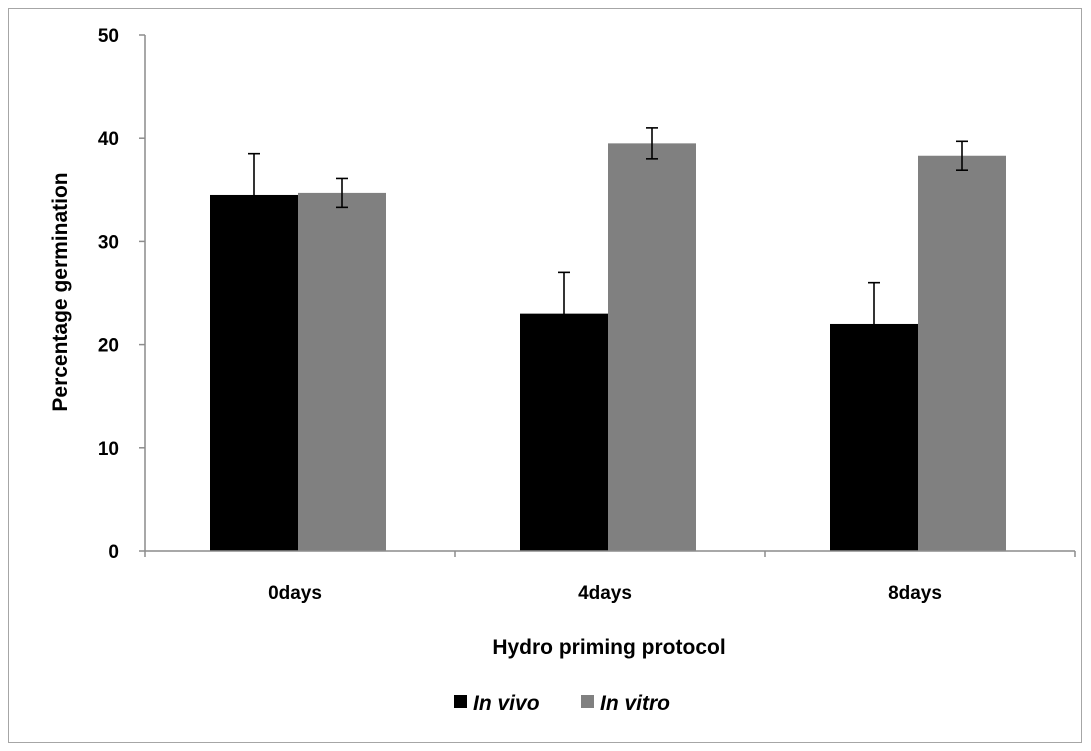 The width and height of the screenshot is (1091, 751). I want to click on legend-item: In vivo, so click(497, 703).